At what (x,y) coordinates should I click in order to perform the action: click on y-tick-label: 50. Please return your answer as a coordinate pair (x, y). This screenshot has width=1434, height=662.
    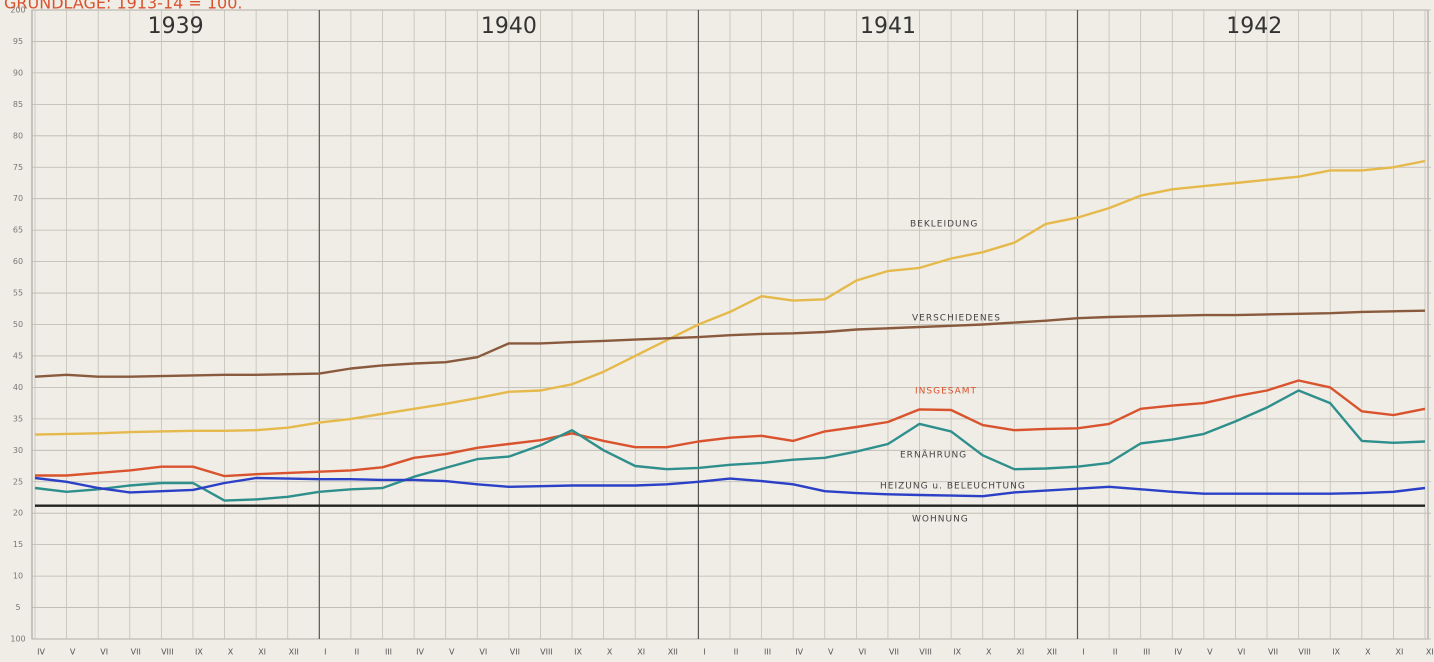
    Looking at the image, I should click on (18, 324).